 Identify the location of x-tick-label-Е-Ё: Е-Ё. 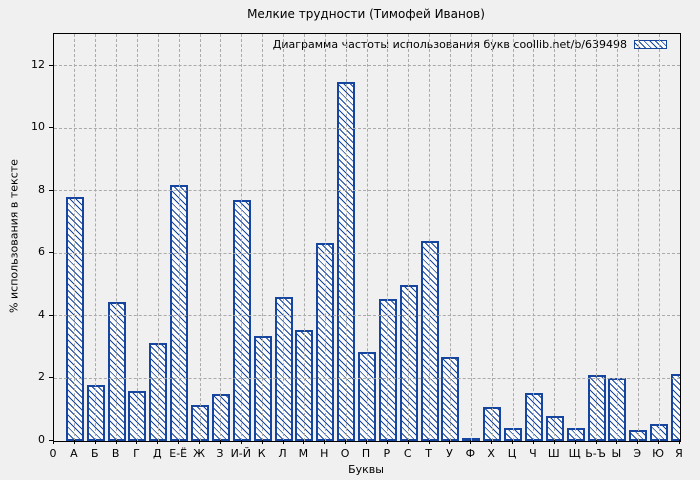
(178, 453).